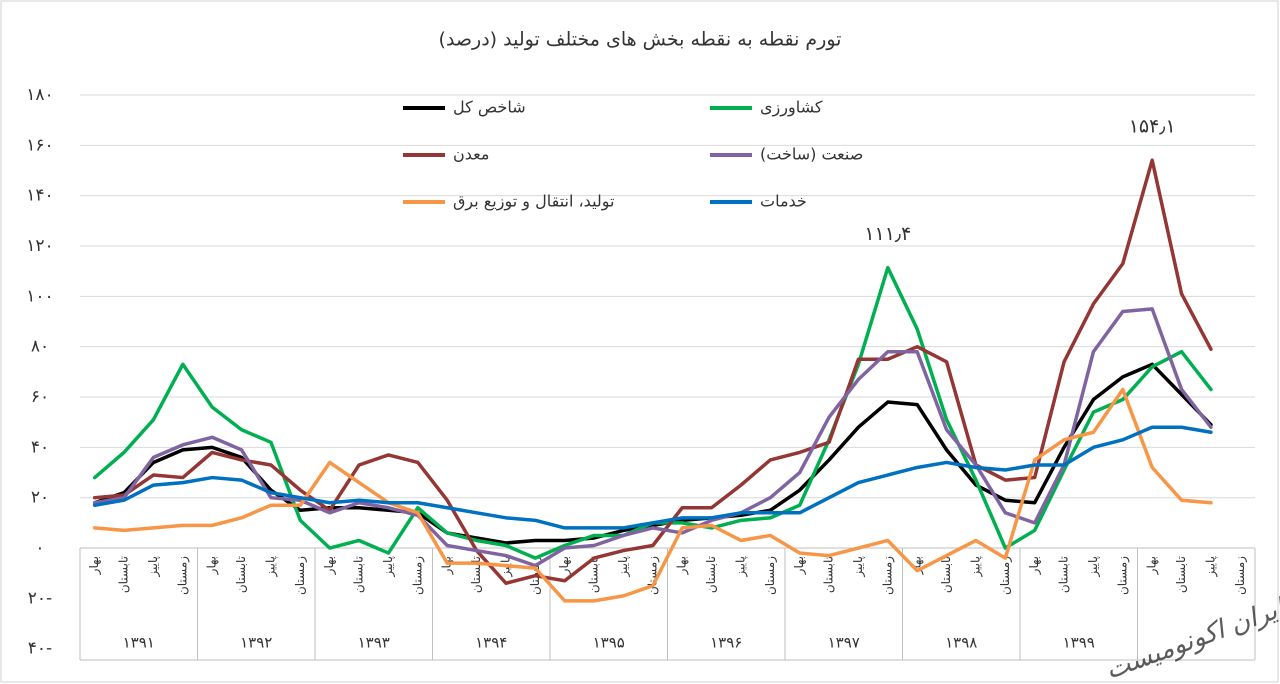 This screenshot has height=684, width=1280. I want to click on legend-label: معدن, so click(471, 154).